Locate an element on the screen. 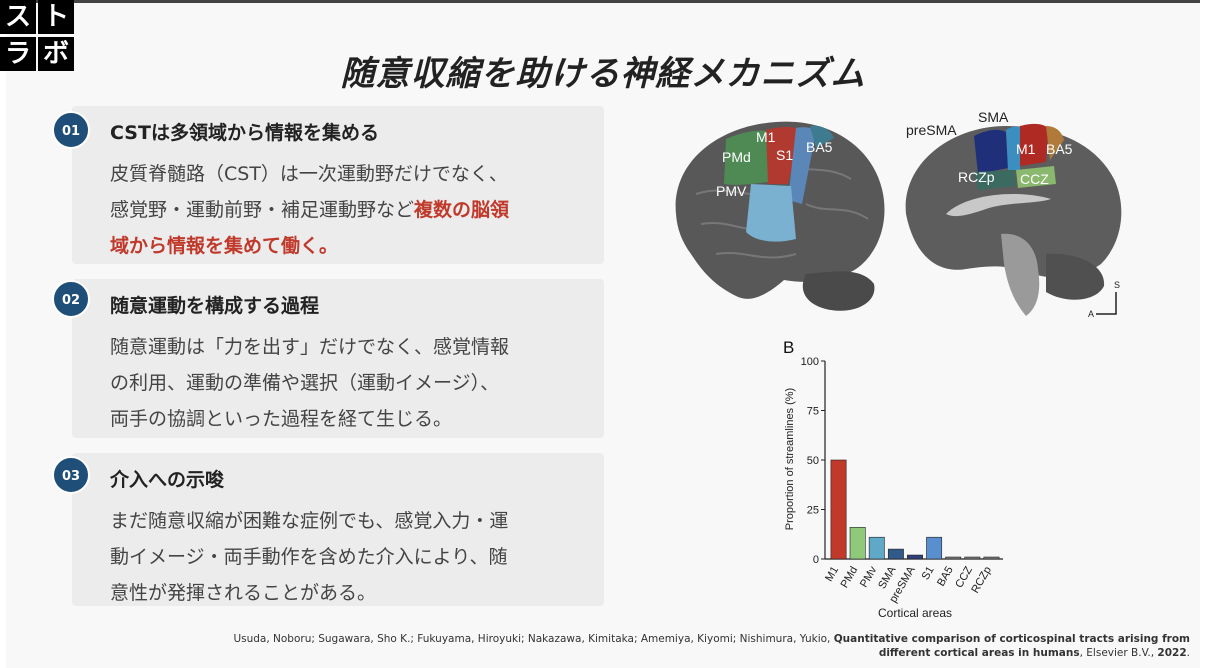 This screenshot has width=1206, height=668. x-tick-label: PMd is located at coordinates (850, 578).